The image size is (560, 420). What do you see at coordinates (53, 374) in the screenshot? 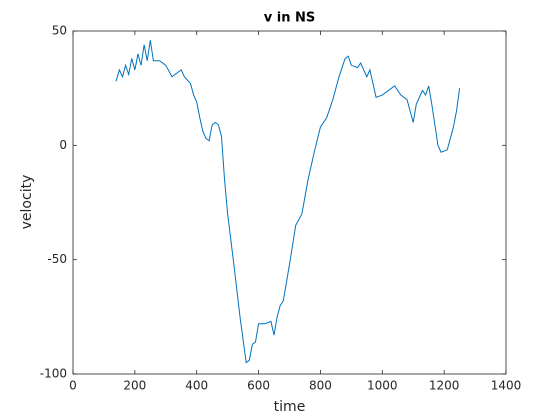
I see `y-tick-label: -100` at bounding box center [53, 374].